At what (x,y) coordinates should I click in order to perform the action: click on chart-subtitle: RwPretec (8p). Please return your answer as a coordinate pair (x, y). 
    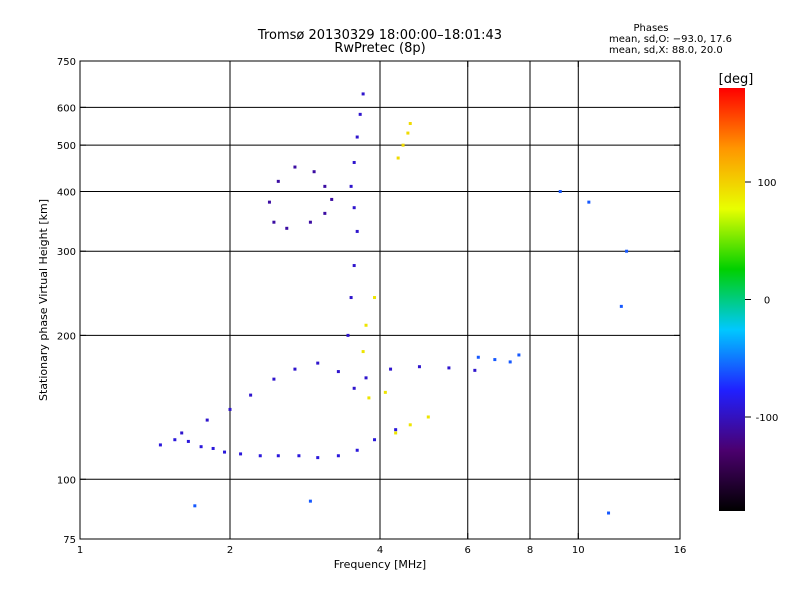
    Looking at the image, I should click on (379, 48).